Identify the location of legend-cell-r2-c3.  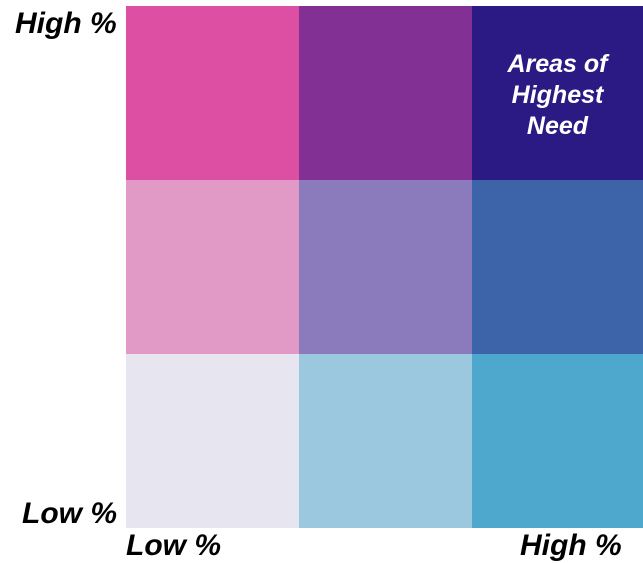
(557, 267).